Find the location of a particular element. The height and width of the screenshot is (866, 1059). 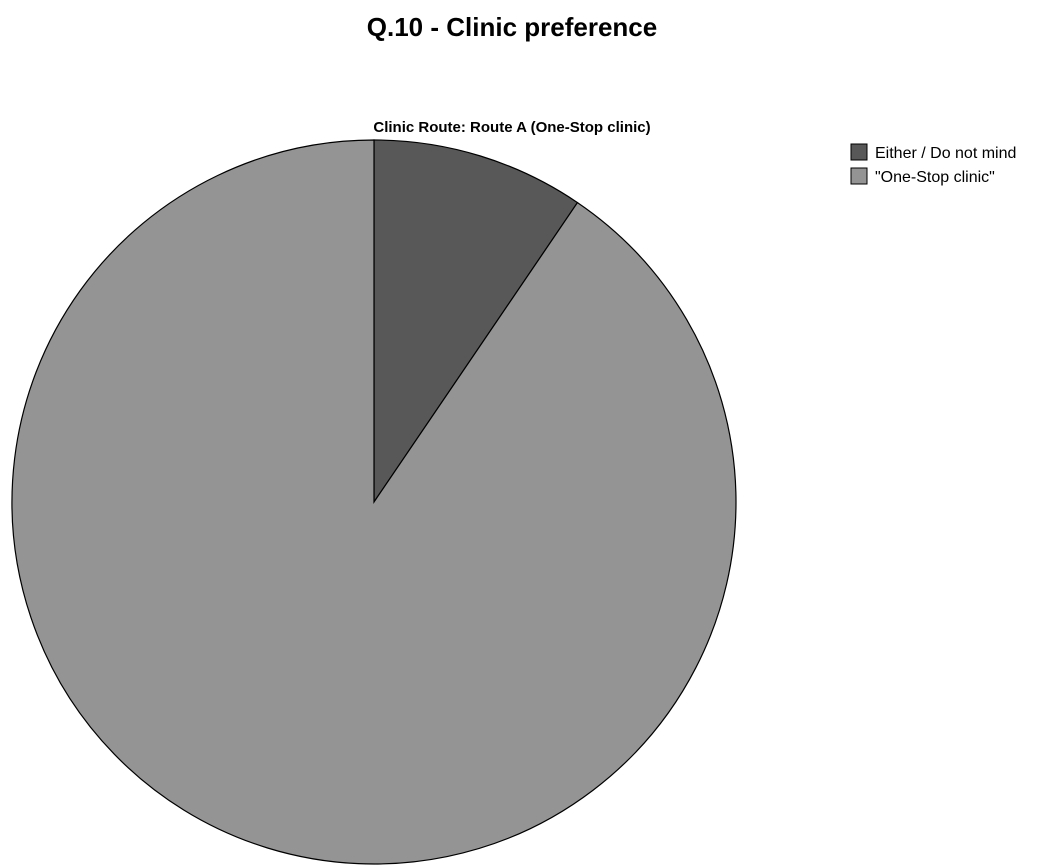

pie-slice-either-do-not-mind is located at coordinates (476, 321).